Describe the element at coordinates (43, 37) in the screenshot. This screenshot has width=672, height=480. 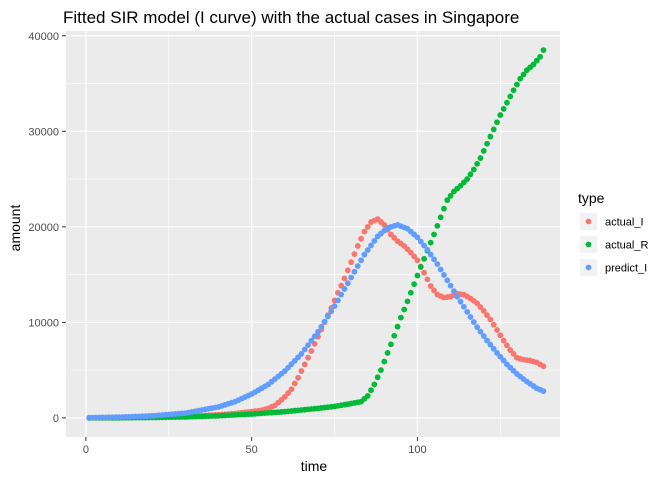
I see `y-tick-label: 40000` at that location.